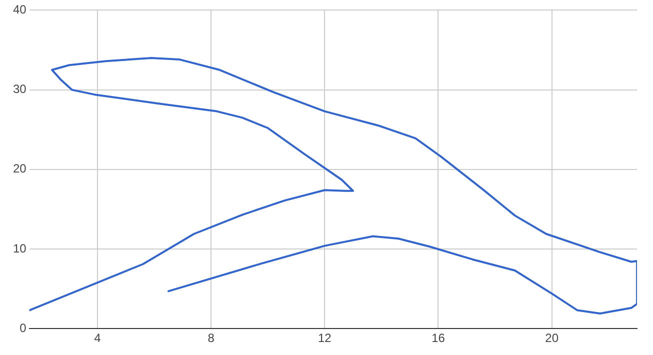 The image size is (653, 355). What do you see at coordinates (439, 338) in the screenshot?
I see `x-tick-label: 16` at bounding box center [439, 338].